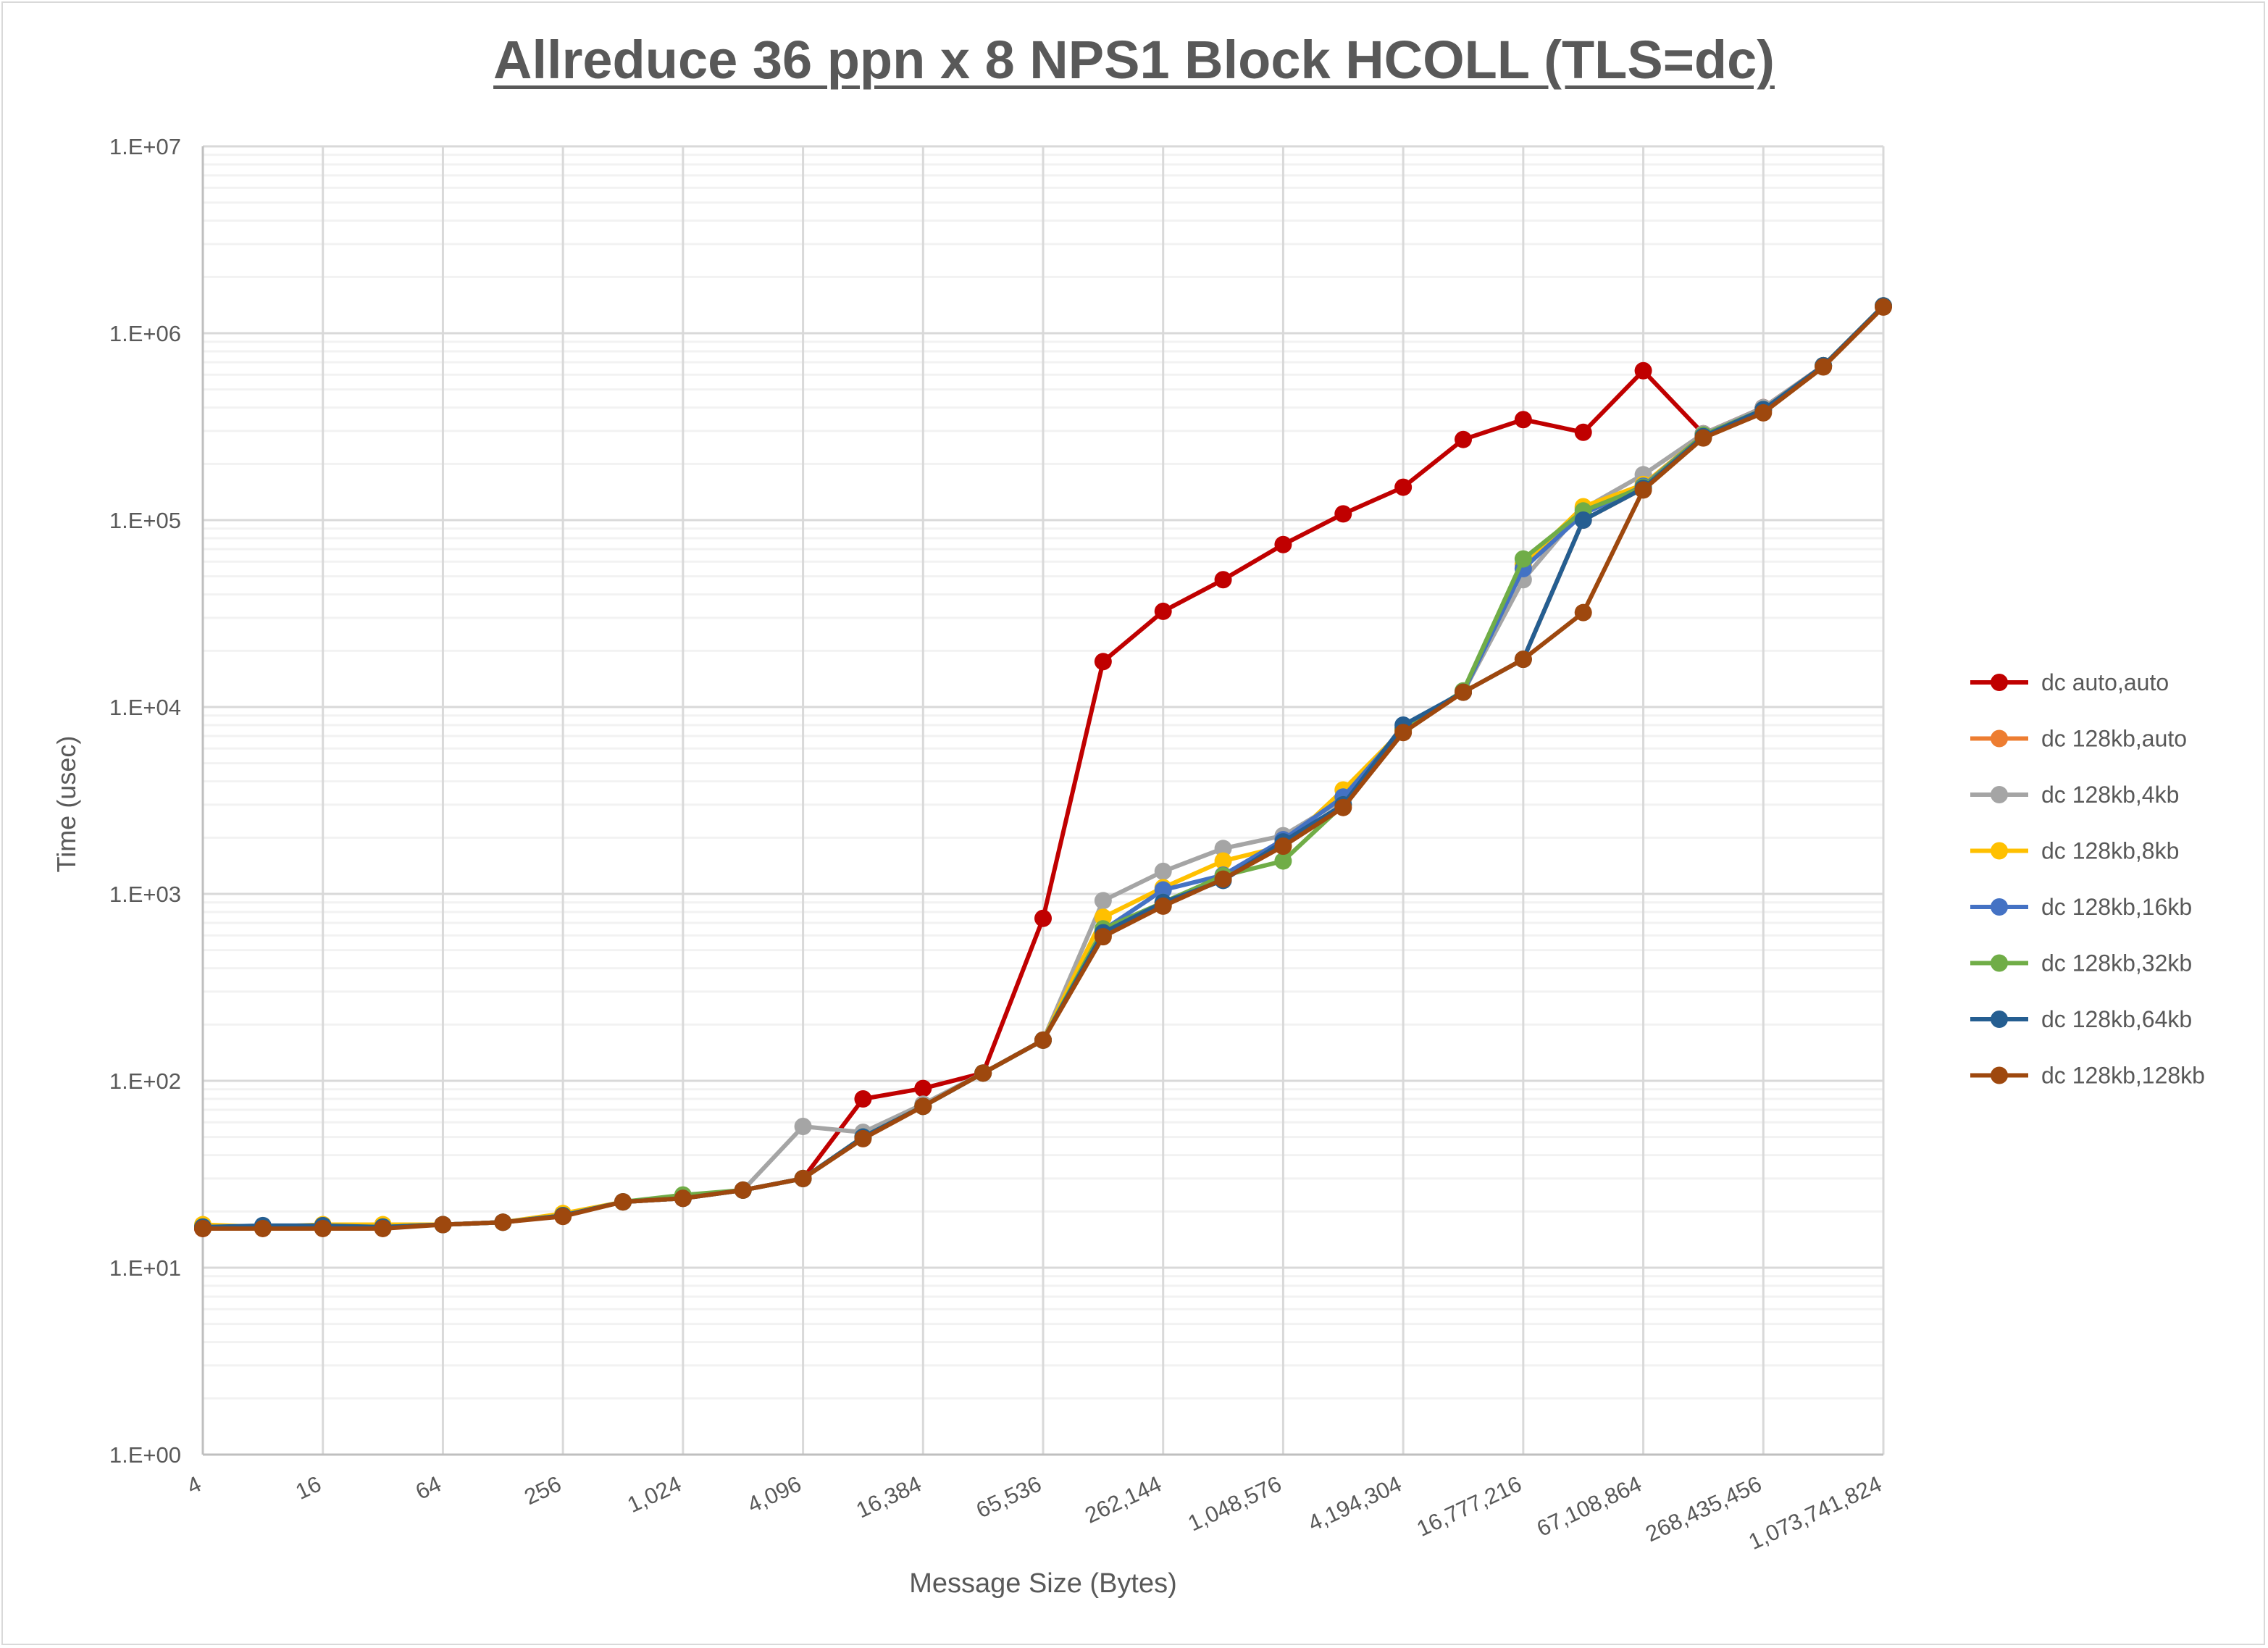 The width and height of the screenshot is (2268, 1648). I want to click on legend-label: dc 128kb,128kb, so click(2123, 1076).